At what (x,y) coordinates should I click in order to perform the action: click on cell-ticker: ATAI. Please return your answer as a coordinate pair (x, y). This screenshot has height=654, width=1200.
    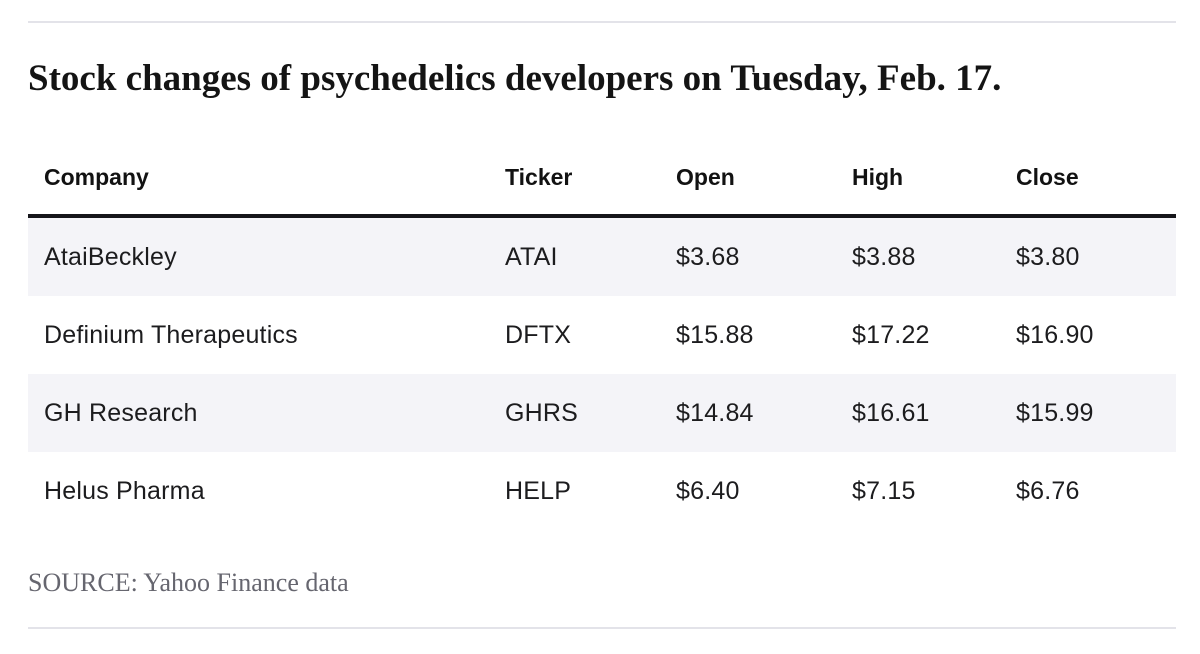
    Looking at the image, I should click on (531, 256).